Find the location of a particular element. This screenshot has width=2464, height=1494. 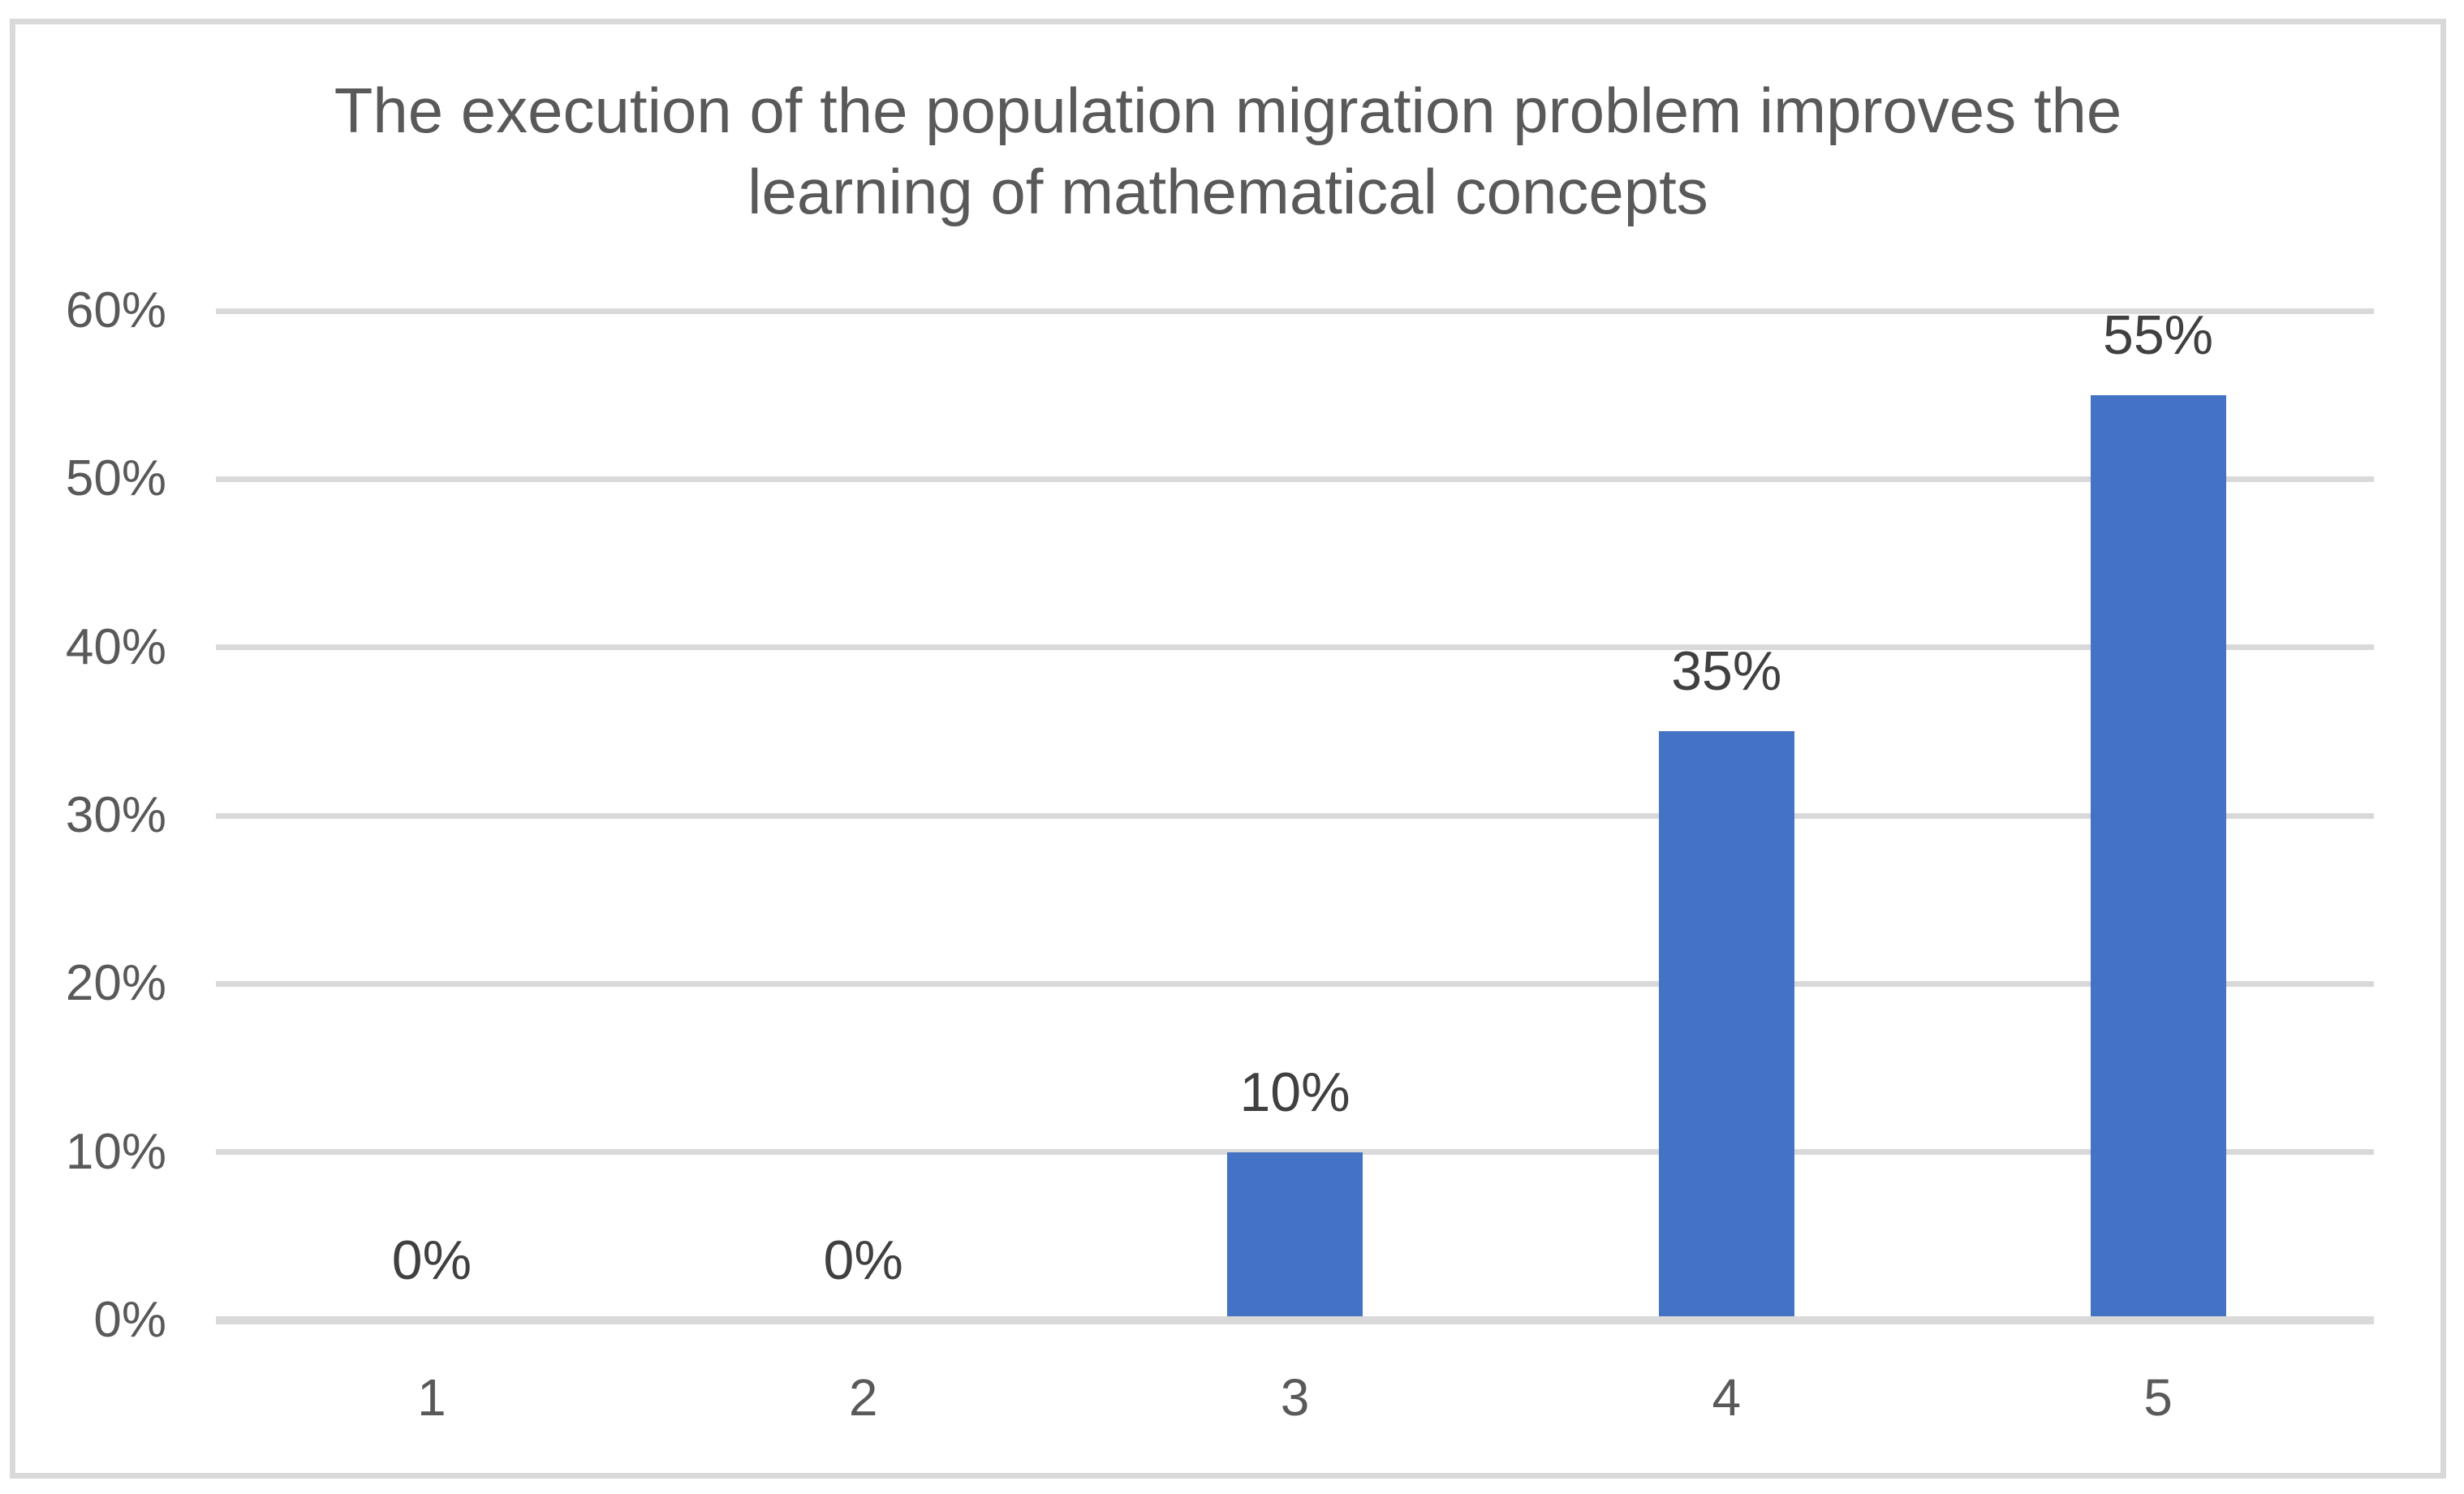

x-axis-line is located at coordinates (1295, 1320).